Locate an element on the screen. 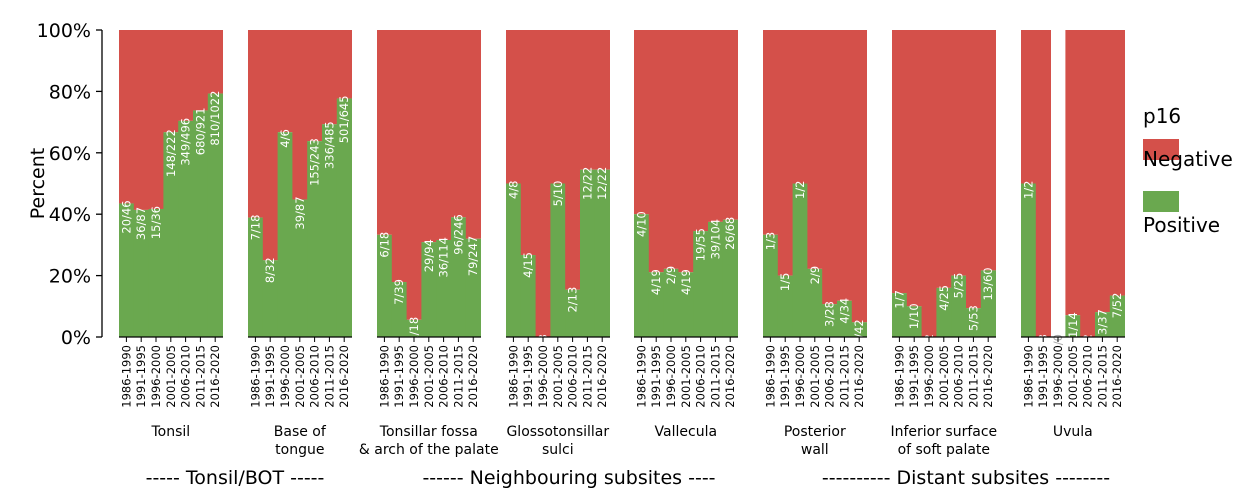 The width and height of the screenshot is (1256, 502). group-label: of soft palate is located at coordinates (944, 450).